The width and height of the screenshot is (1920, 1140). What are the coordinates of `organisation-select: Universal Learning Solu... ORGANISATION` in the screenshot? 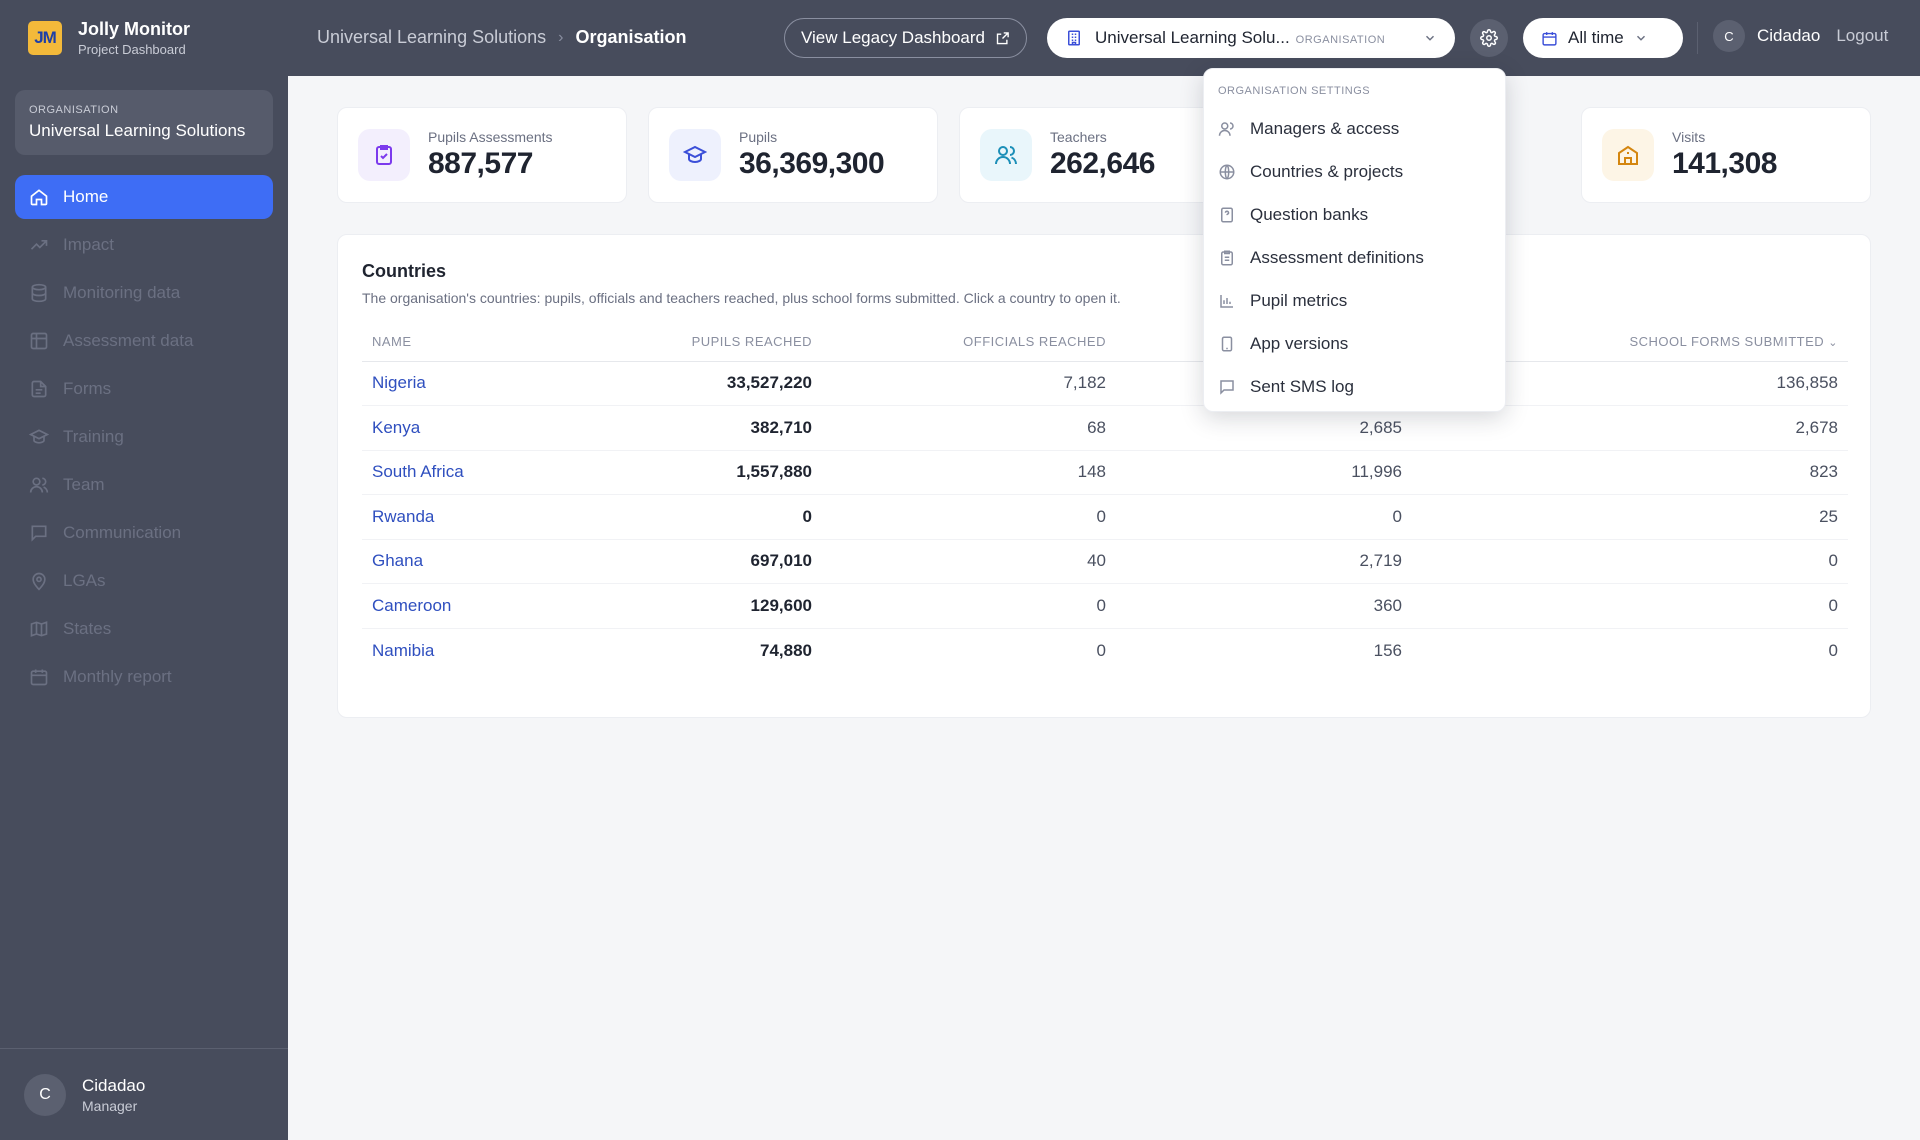 It's located at (1251, 38).